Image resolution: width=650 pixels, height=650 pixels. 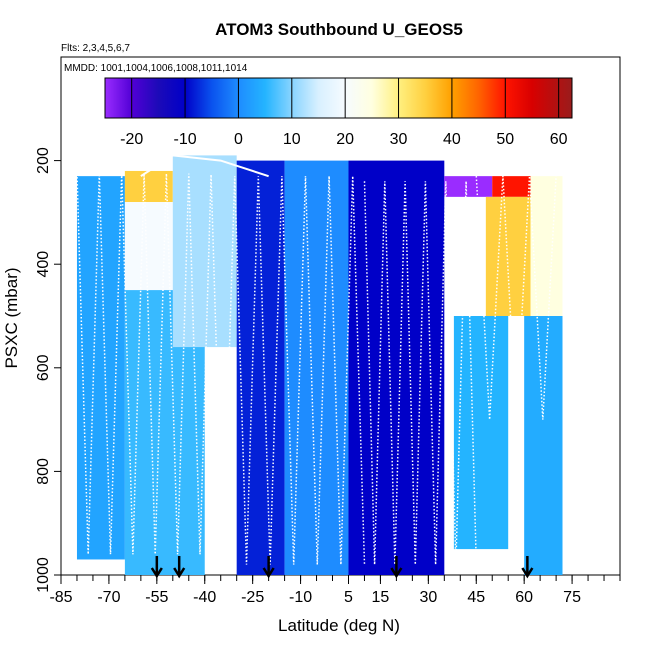 I want to click on colorbar-tick-label: -20, so click(x=131, y=139).